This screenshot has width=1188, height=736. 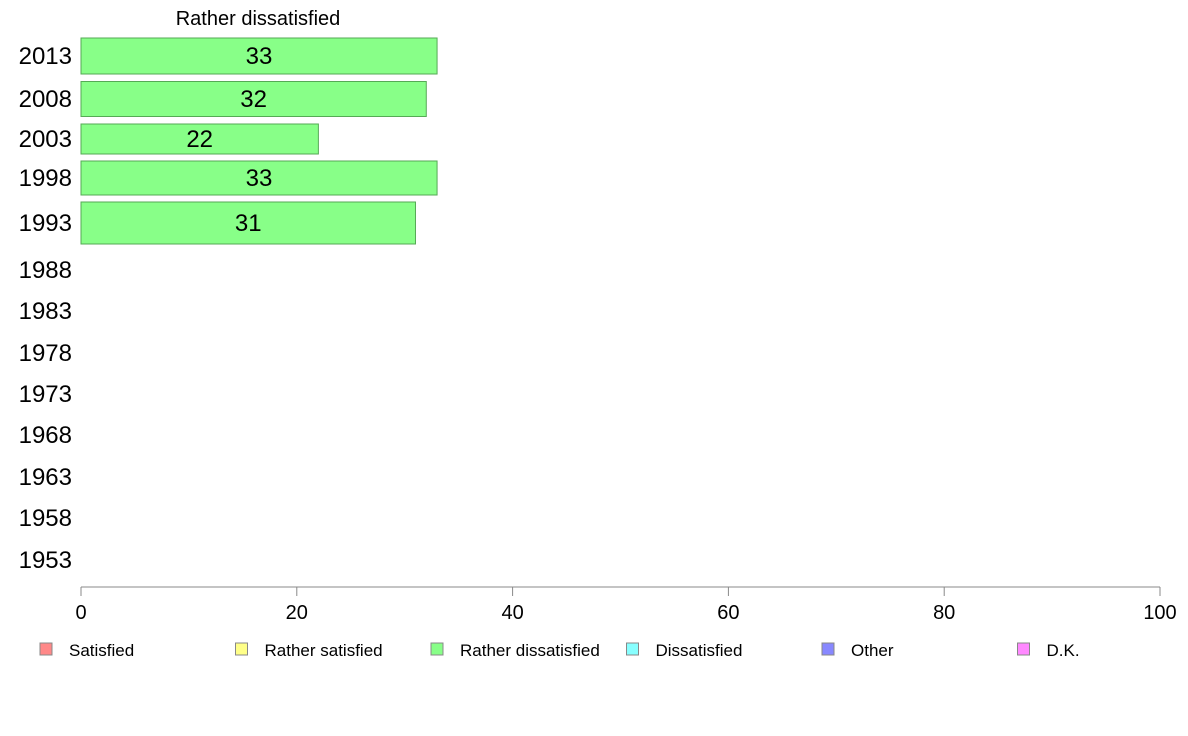 What do you see at coordinates (45, 518) in the screenshot?
I see `year-label: 1958` at bounding box center [45, 518].